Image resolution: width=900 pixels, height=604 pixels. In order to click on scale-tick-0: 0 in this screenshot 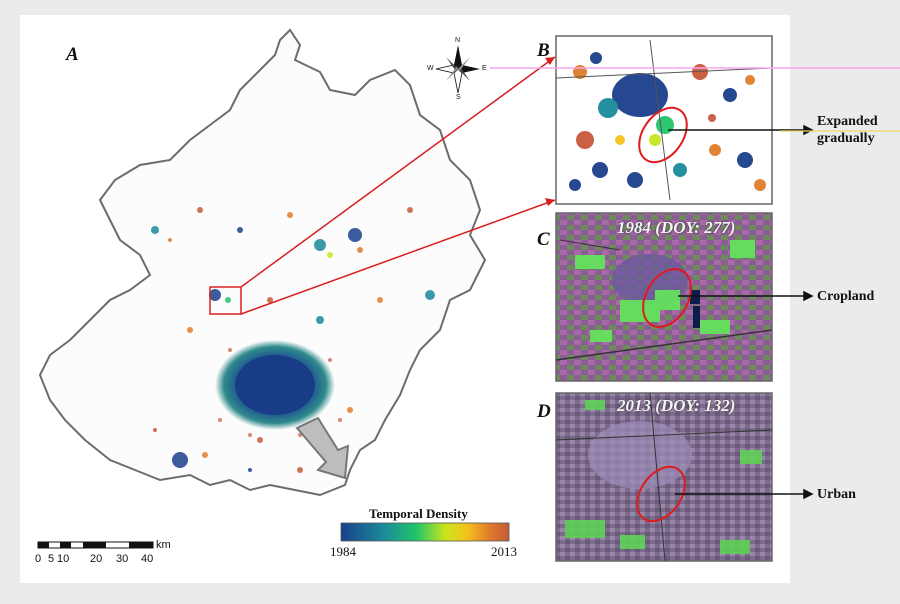, I will do `click(38, 559)`.